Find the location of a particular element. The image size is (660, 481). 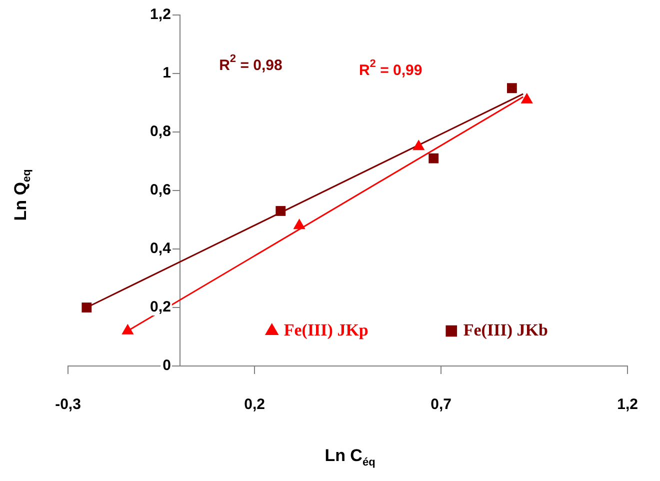

y-tick-label: 0,4 is located at coordinates (161, 249).